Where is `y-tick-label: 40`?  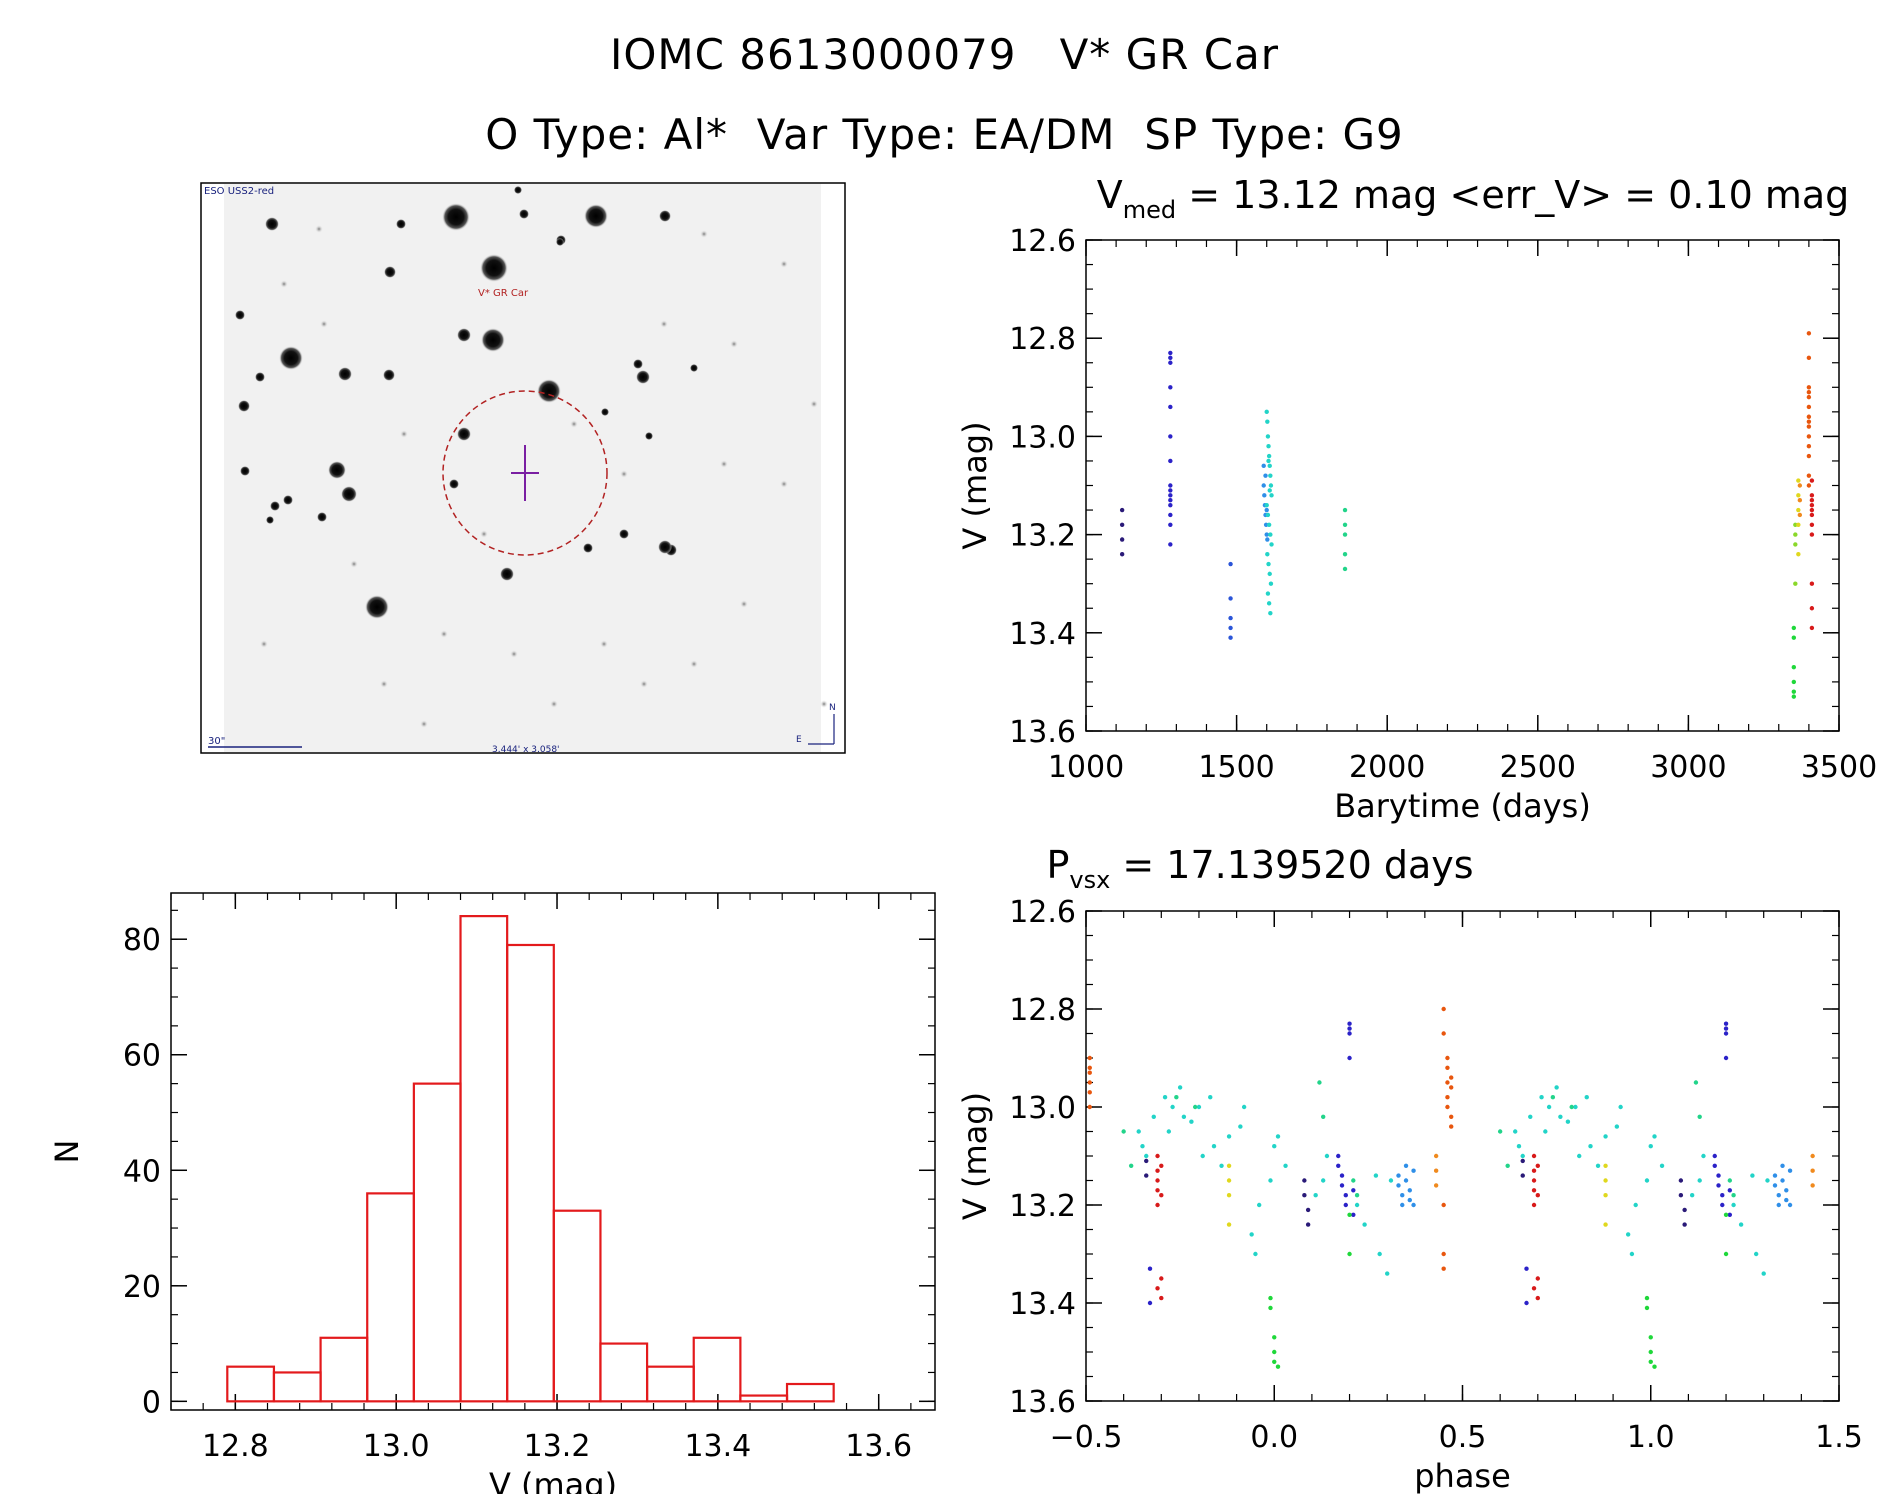 y-tick-label: 40 is located at coordinates (142, 1171).